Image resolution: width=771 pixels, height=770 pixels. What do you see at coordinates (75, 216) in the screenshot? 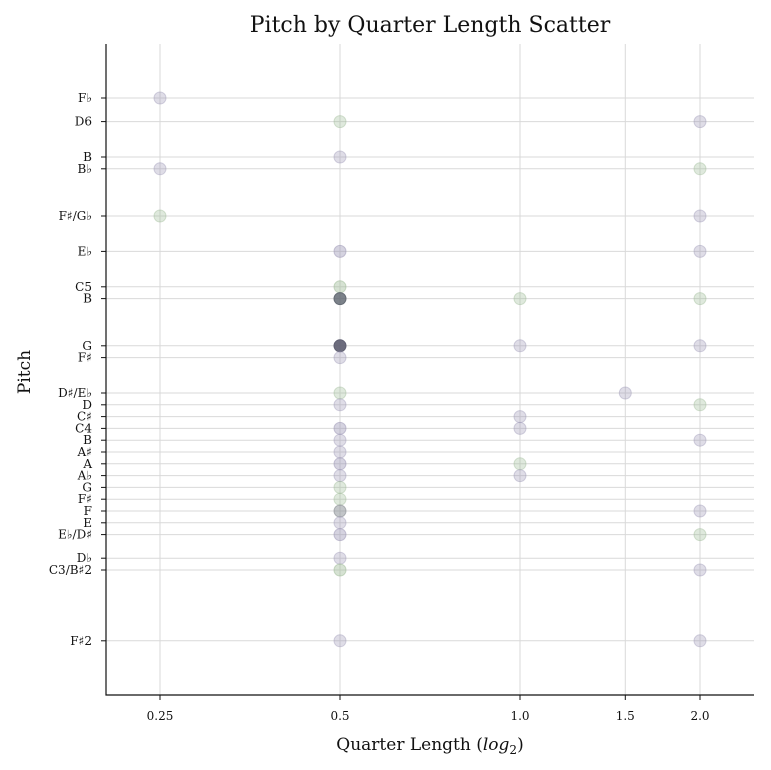
I see `y-tick-label: F♯/G♭` at bounding box center [75, 216].